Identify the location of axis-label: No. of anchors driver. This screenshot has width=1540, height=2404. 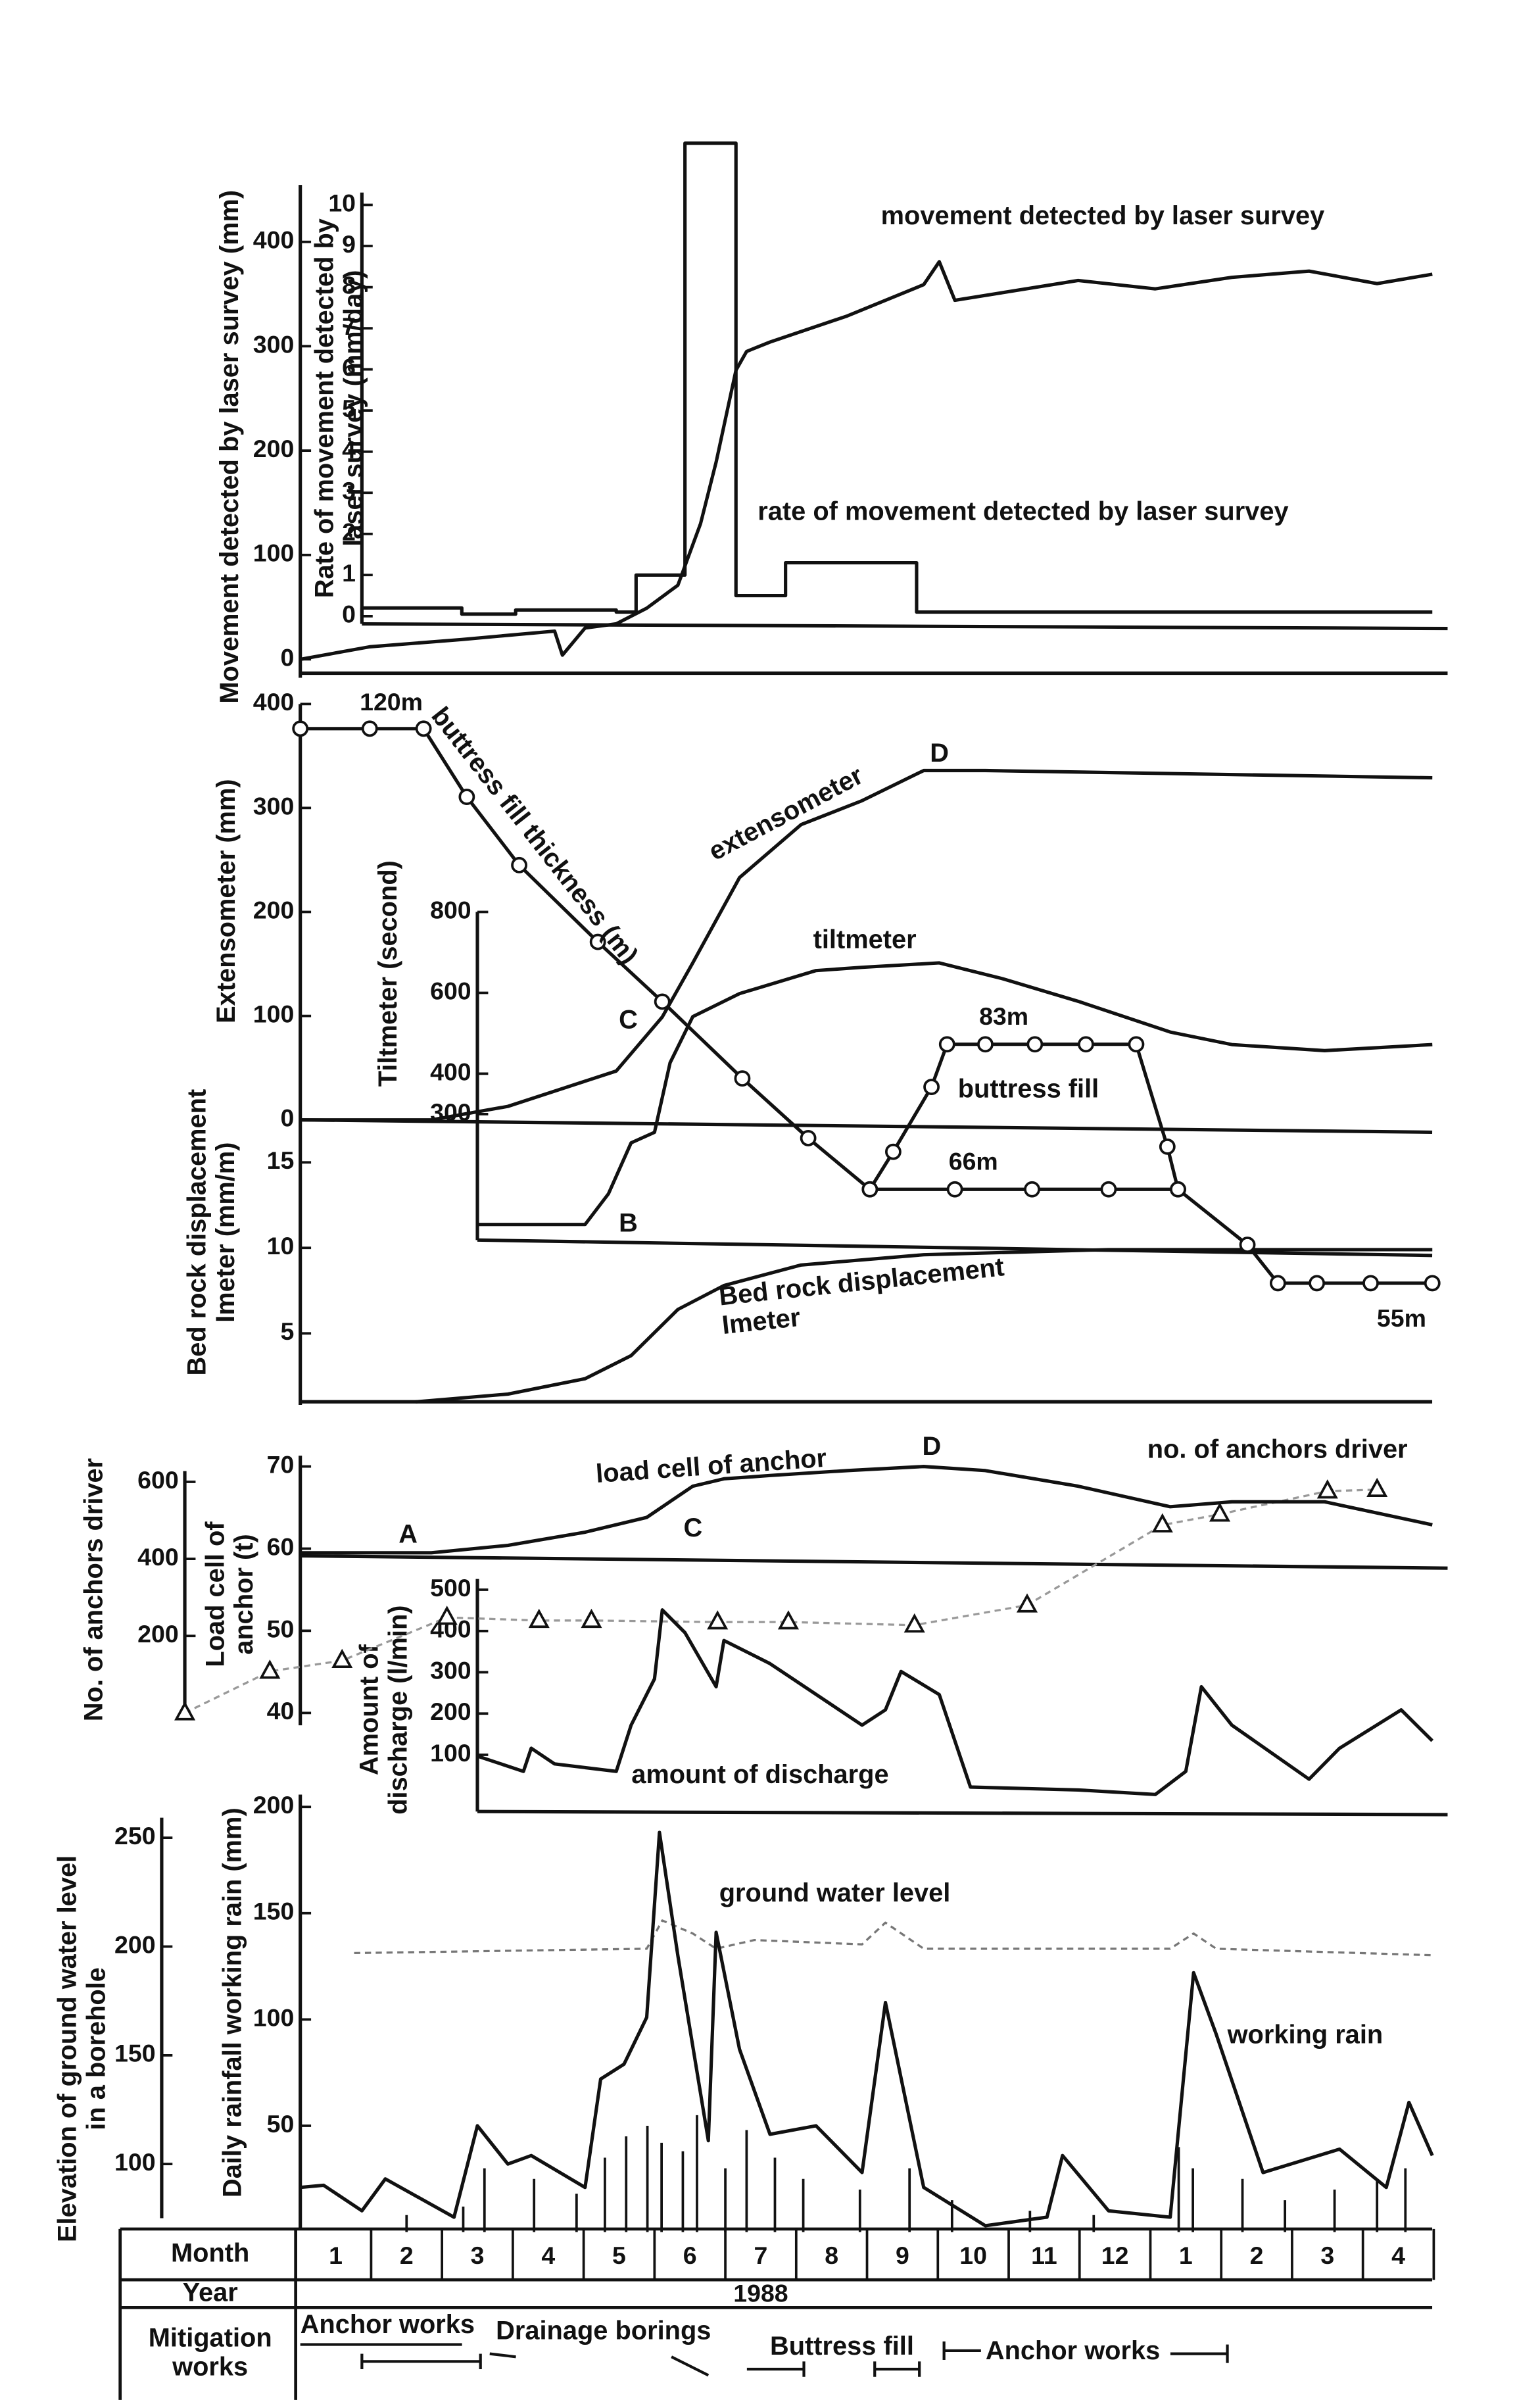
(94, 1590).